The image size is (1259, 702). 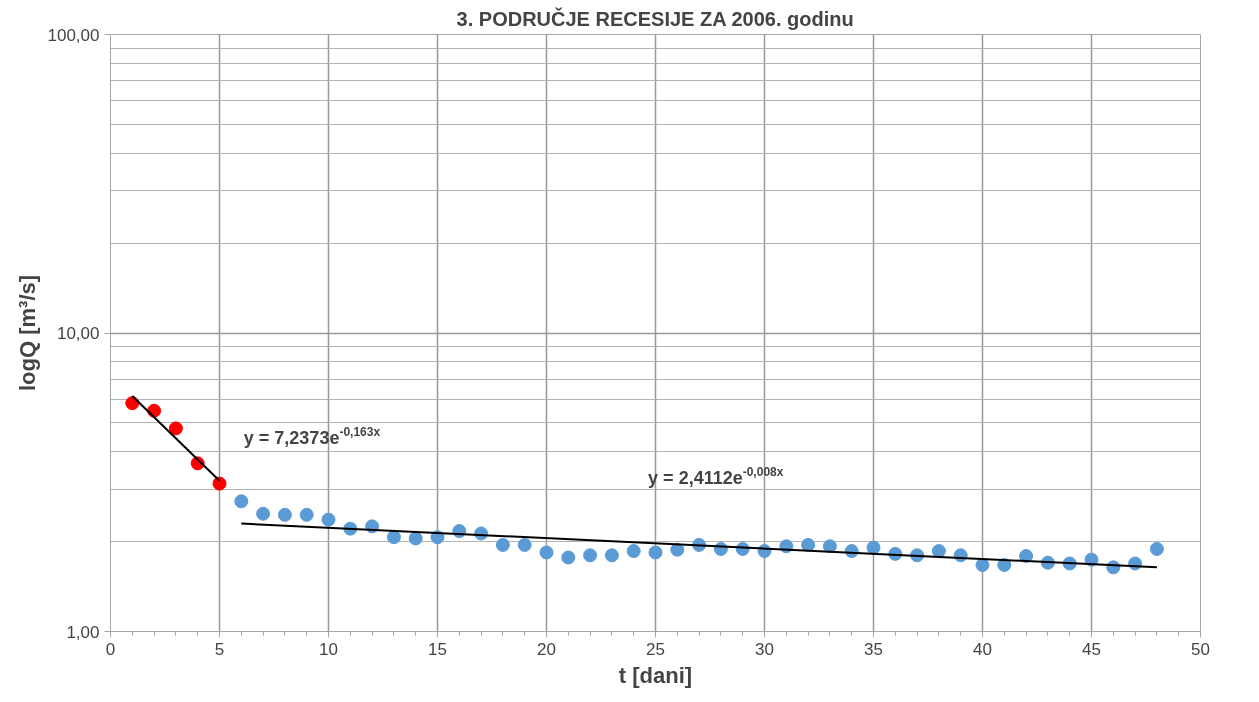 I want to click on x-tick-label: 10, so click(x=328, y=649).